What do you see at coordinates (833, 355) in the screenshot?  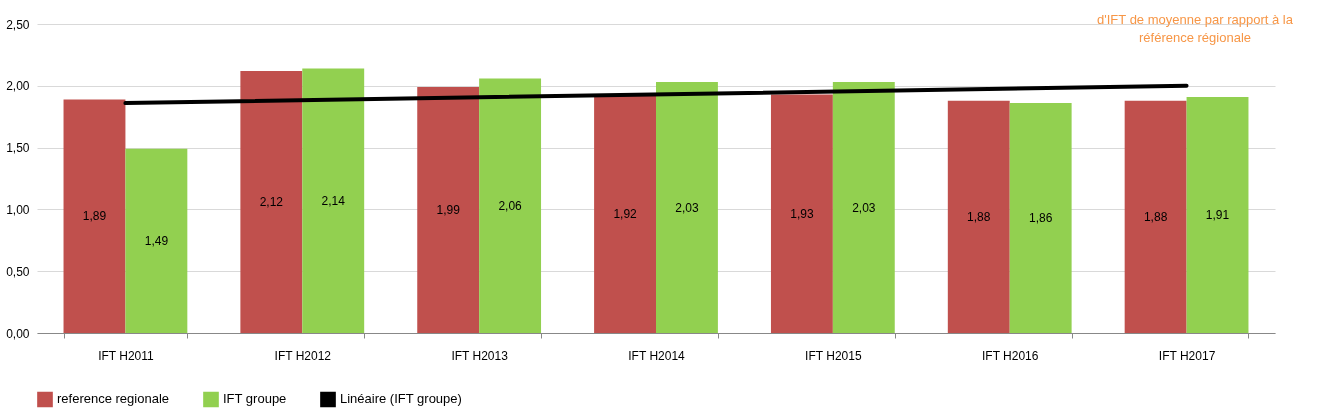 I see `x-tick-label: IFT H2015` at bounding box center [833, 355].